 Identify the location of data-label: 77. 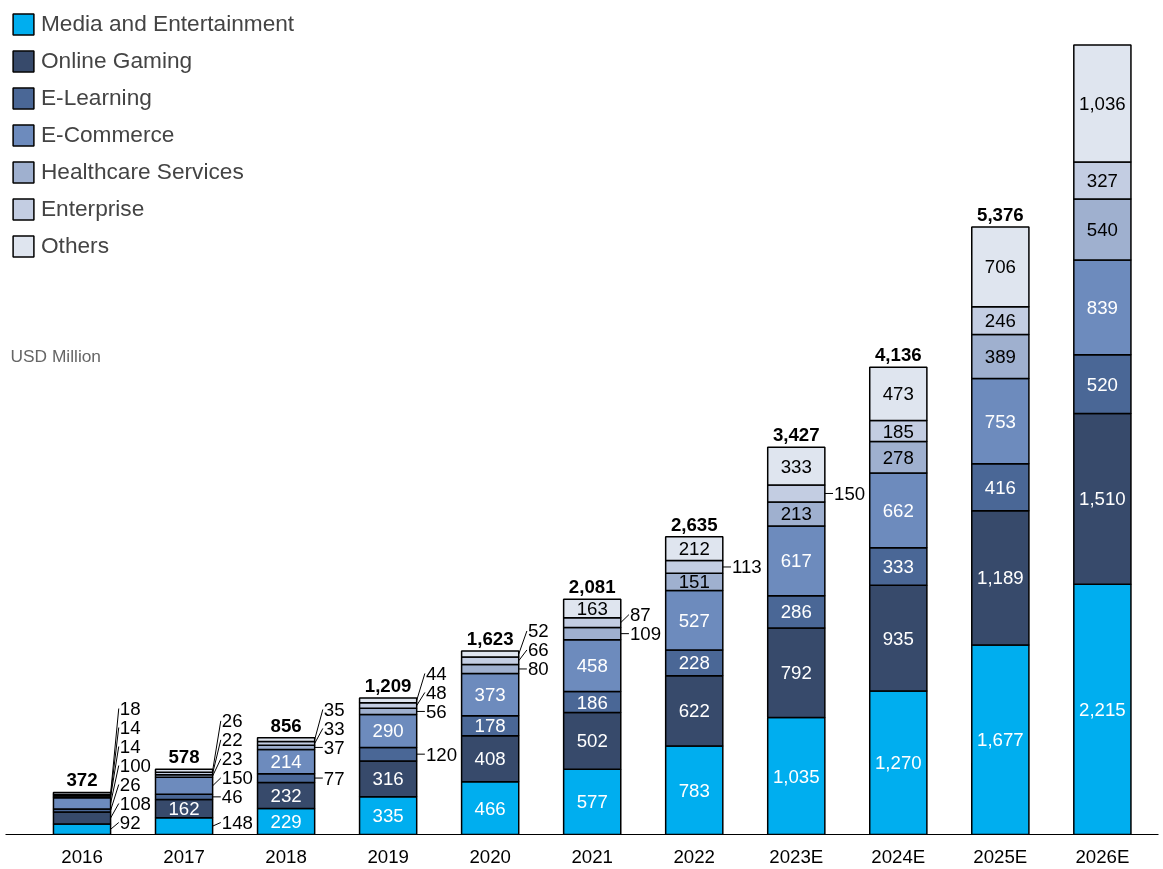
(334, 778).